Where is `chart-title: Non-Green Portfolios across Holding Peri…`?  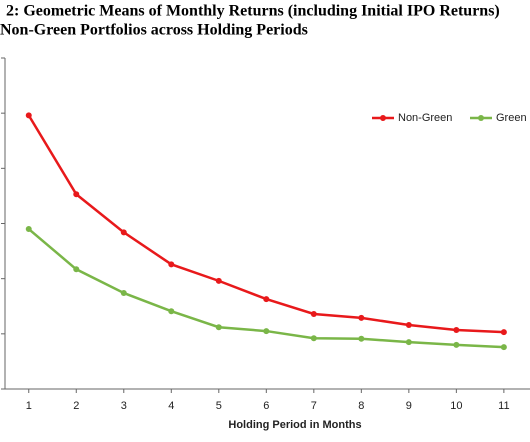 chart-title: Non-Green Portfolios across Holding Peri… is located at coordinates (154, 30).